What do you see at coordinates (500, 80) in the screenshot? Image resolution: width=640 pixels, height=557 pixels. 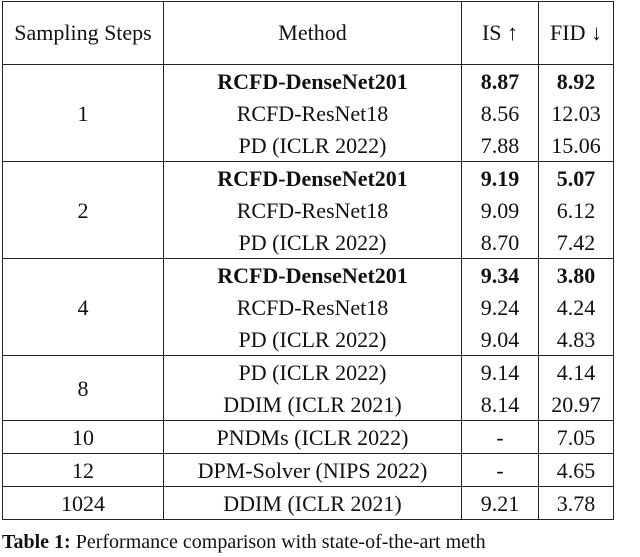 I see `is-cell: 8.87` at bounding box center [500, 80].